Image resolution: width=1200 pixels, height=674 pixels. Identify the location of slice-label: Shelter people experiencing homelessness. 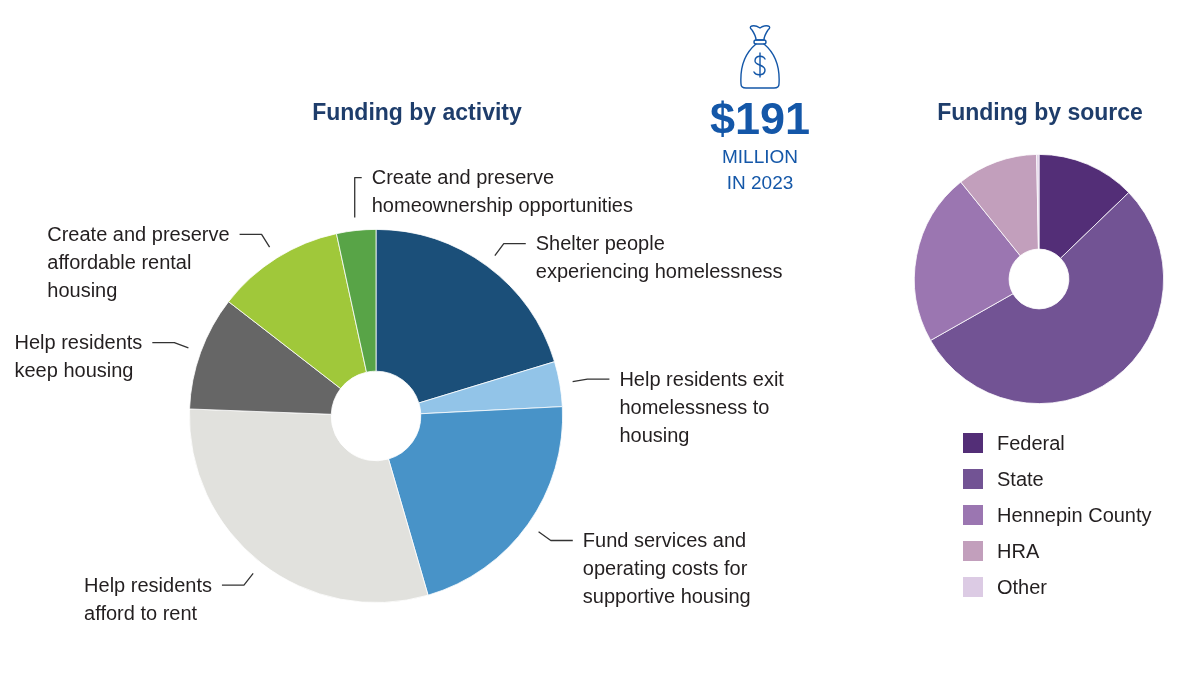
(659, 257).